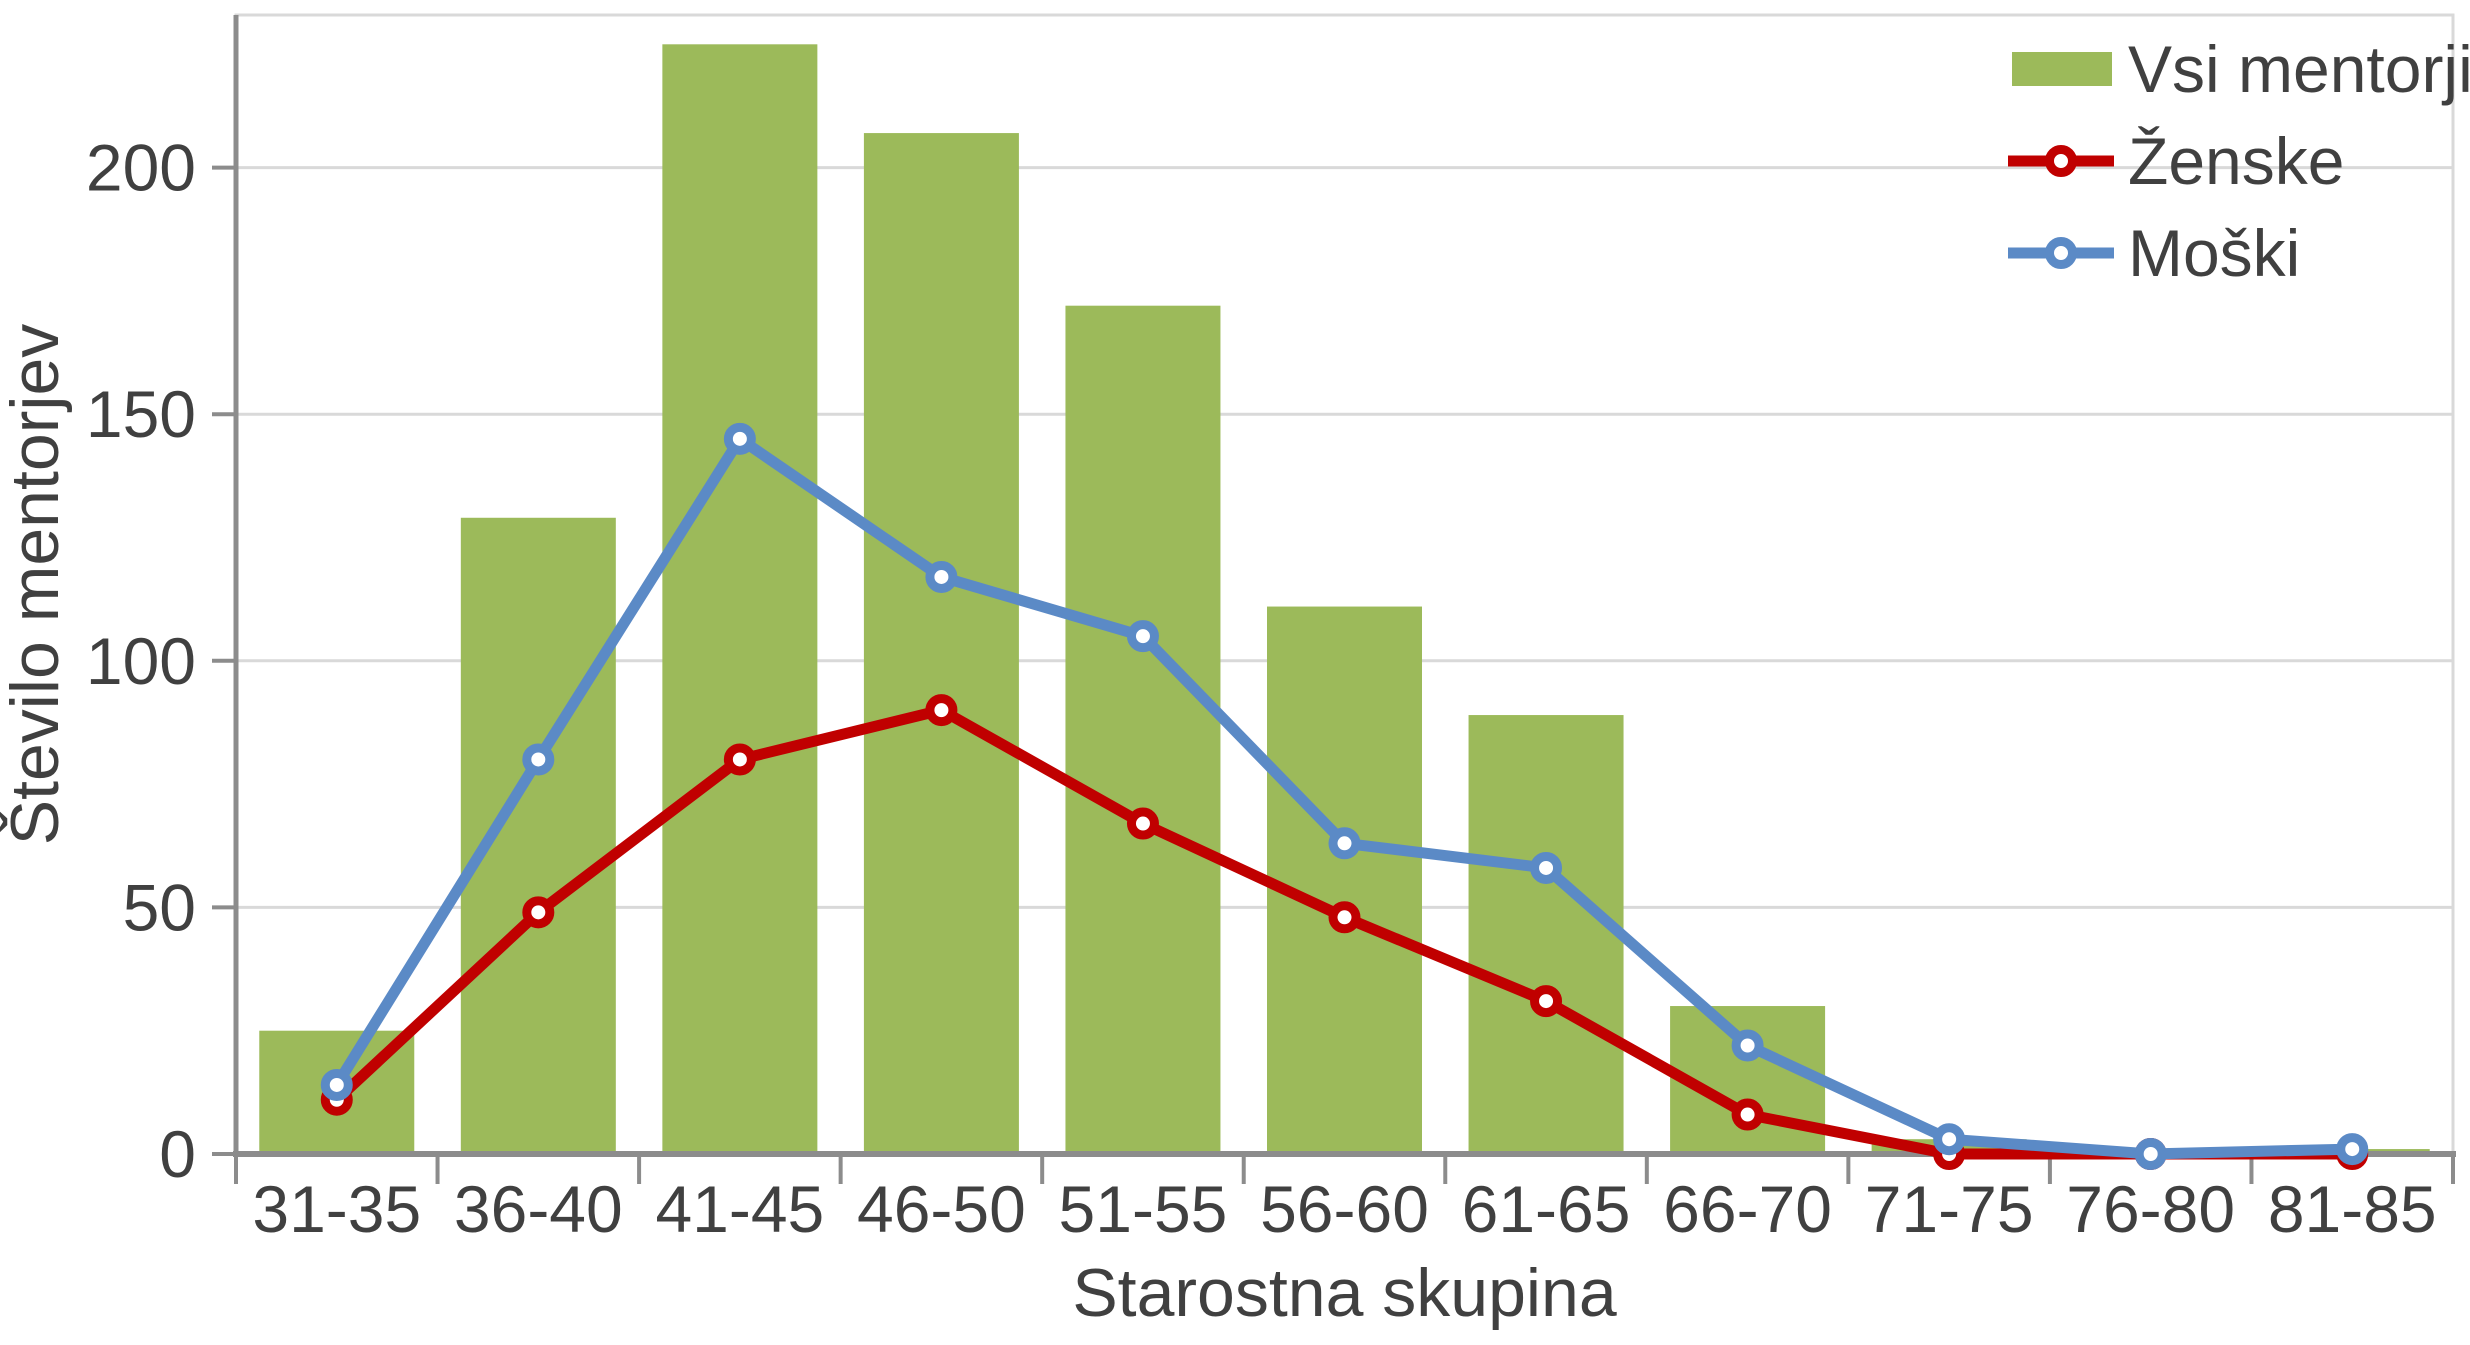 The image size is (2470, 1345). Describe the element at coordinates (141, 414) in the screenshot. I see `y-tick-label: 150` at that location.